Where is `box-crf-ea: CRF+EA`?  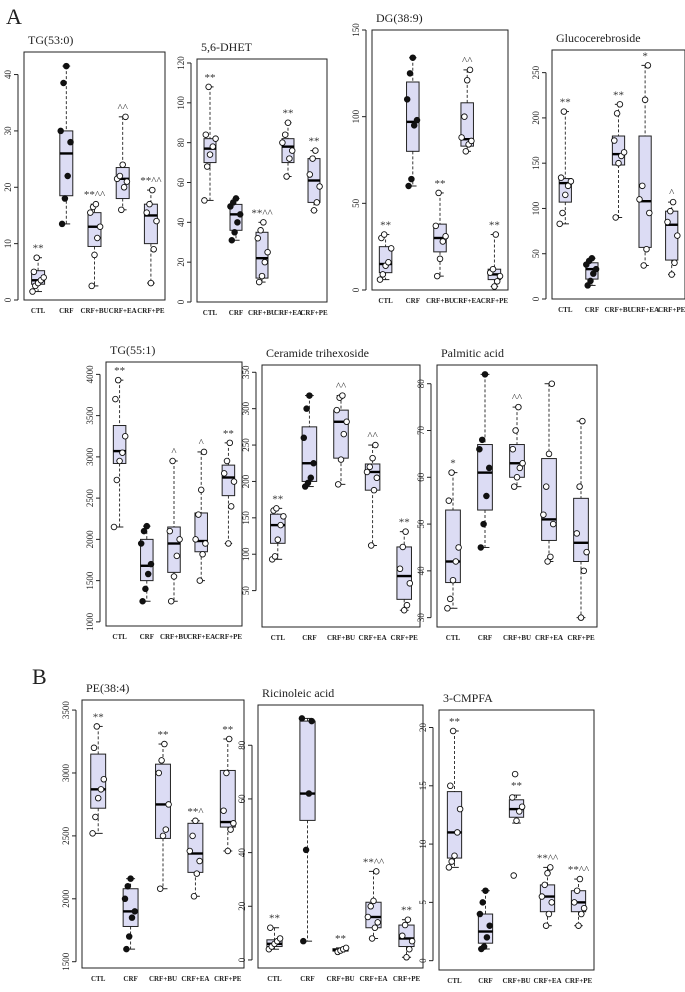 box-crf-ea: CRF+EA is located at coordinates (549, 511).